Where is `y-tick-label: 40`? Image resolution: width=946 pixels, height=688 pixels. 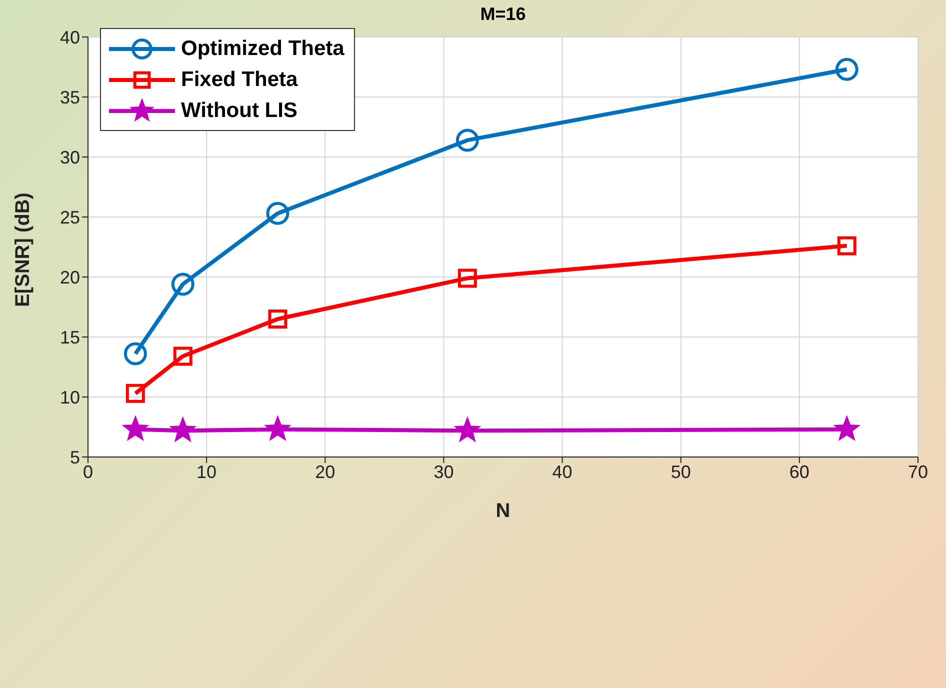 y-tick-label: 40 is located at coordinates (70, 37).